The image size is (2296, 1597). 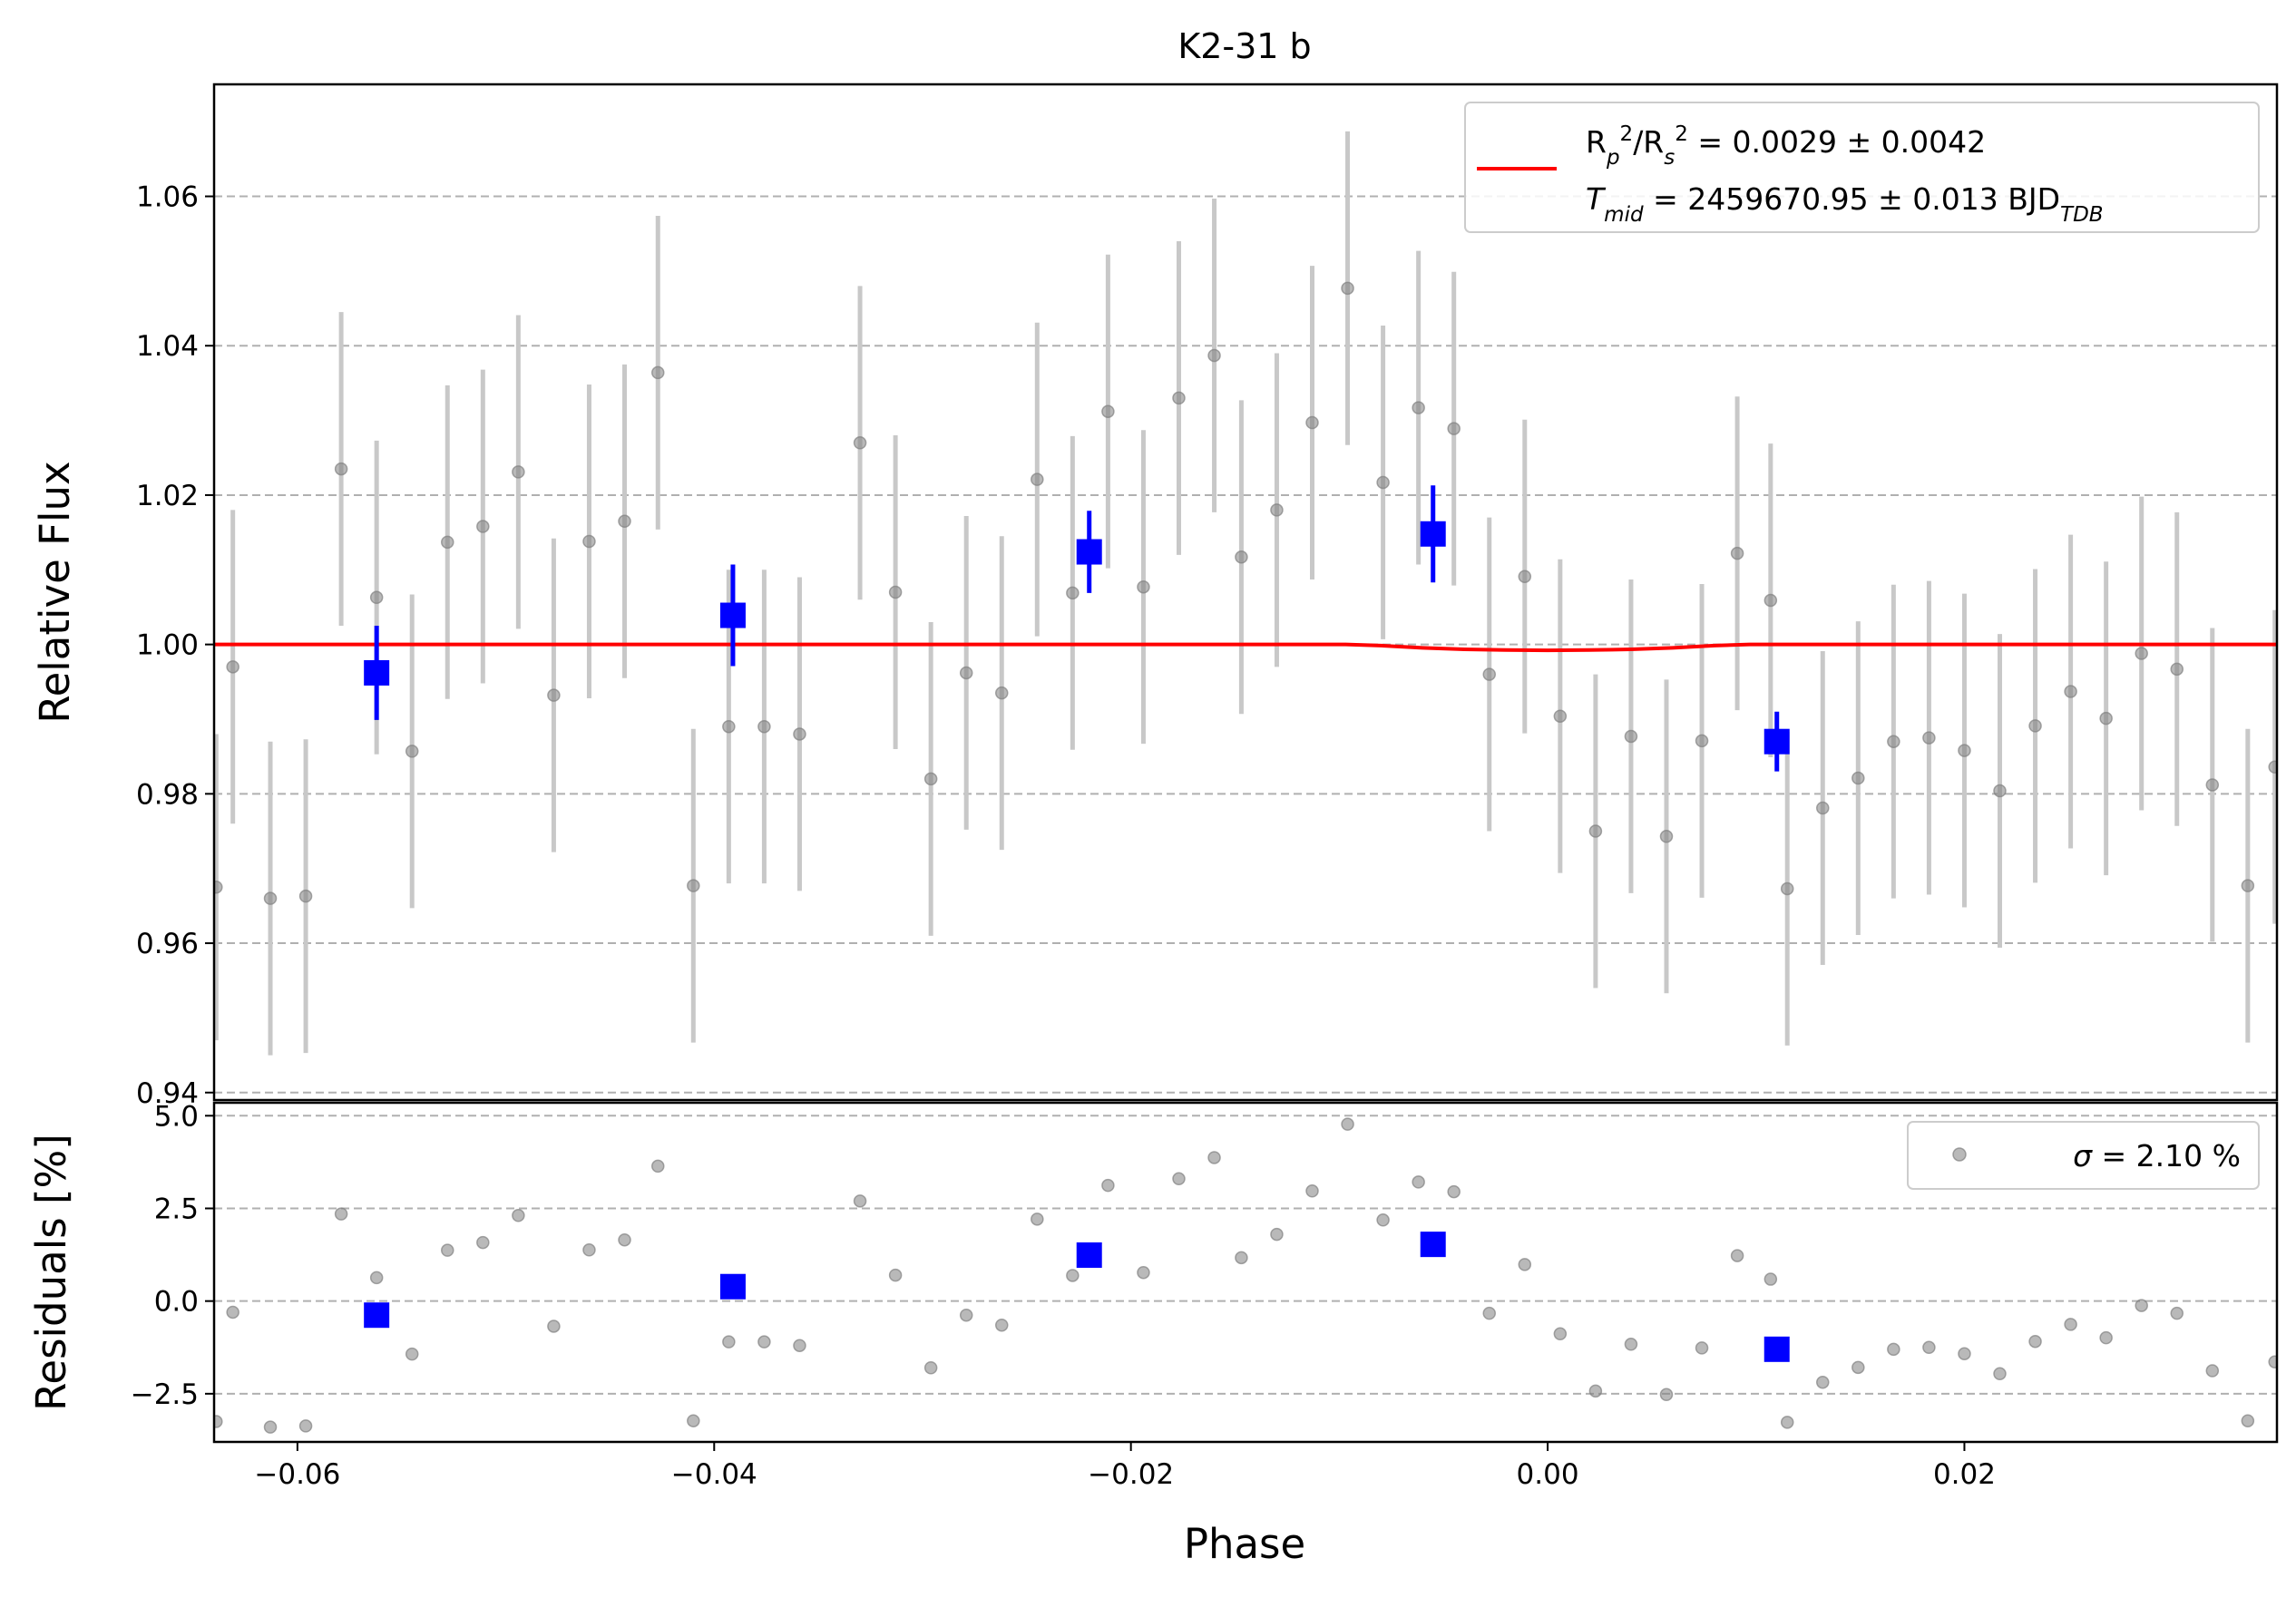 I want to click on flux-tick-label: 1.06, so click(x=167, y=197).